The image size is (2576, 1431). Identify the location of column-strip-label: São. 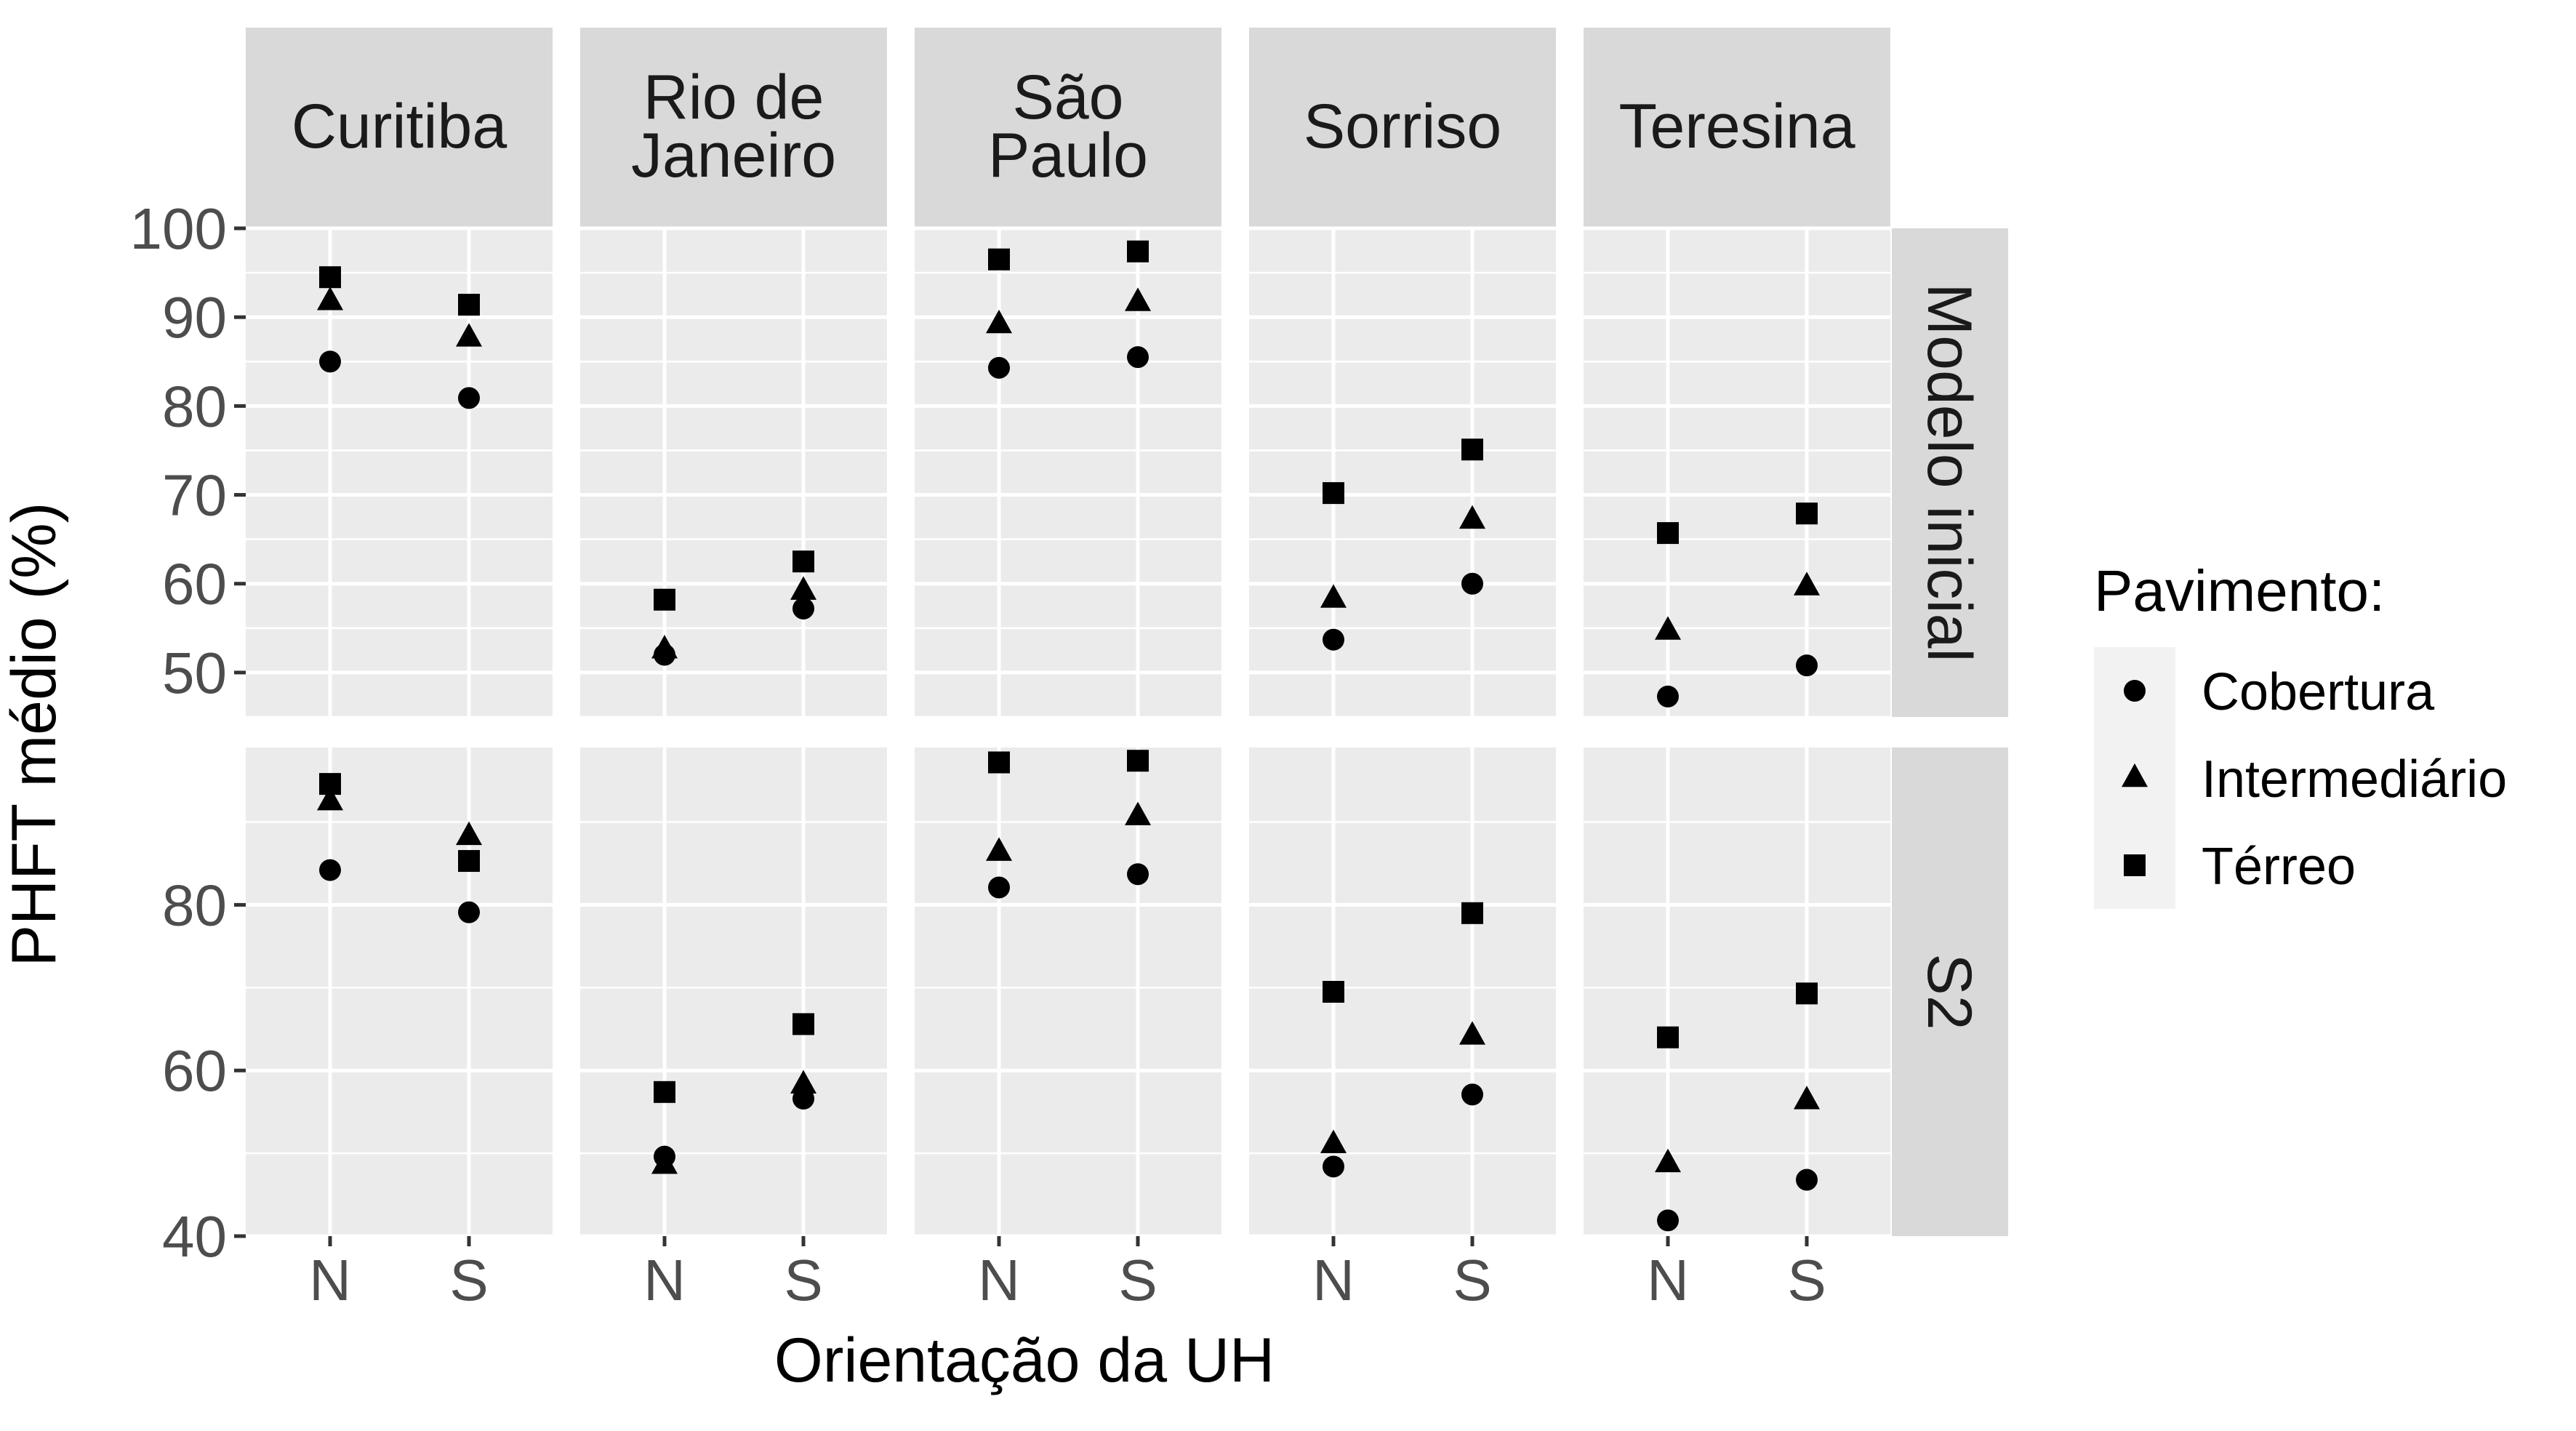
(1067, 98).